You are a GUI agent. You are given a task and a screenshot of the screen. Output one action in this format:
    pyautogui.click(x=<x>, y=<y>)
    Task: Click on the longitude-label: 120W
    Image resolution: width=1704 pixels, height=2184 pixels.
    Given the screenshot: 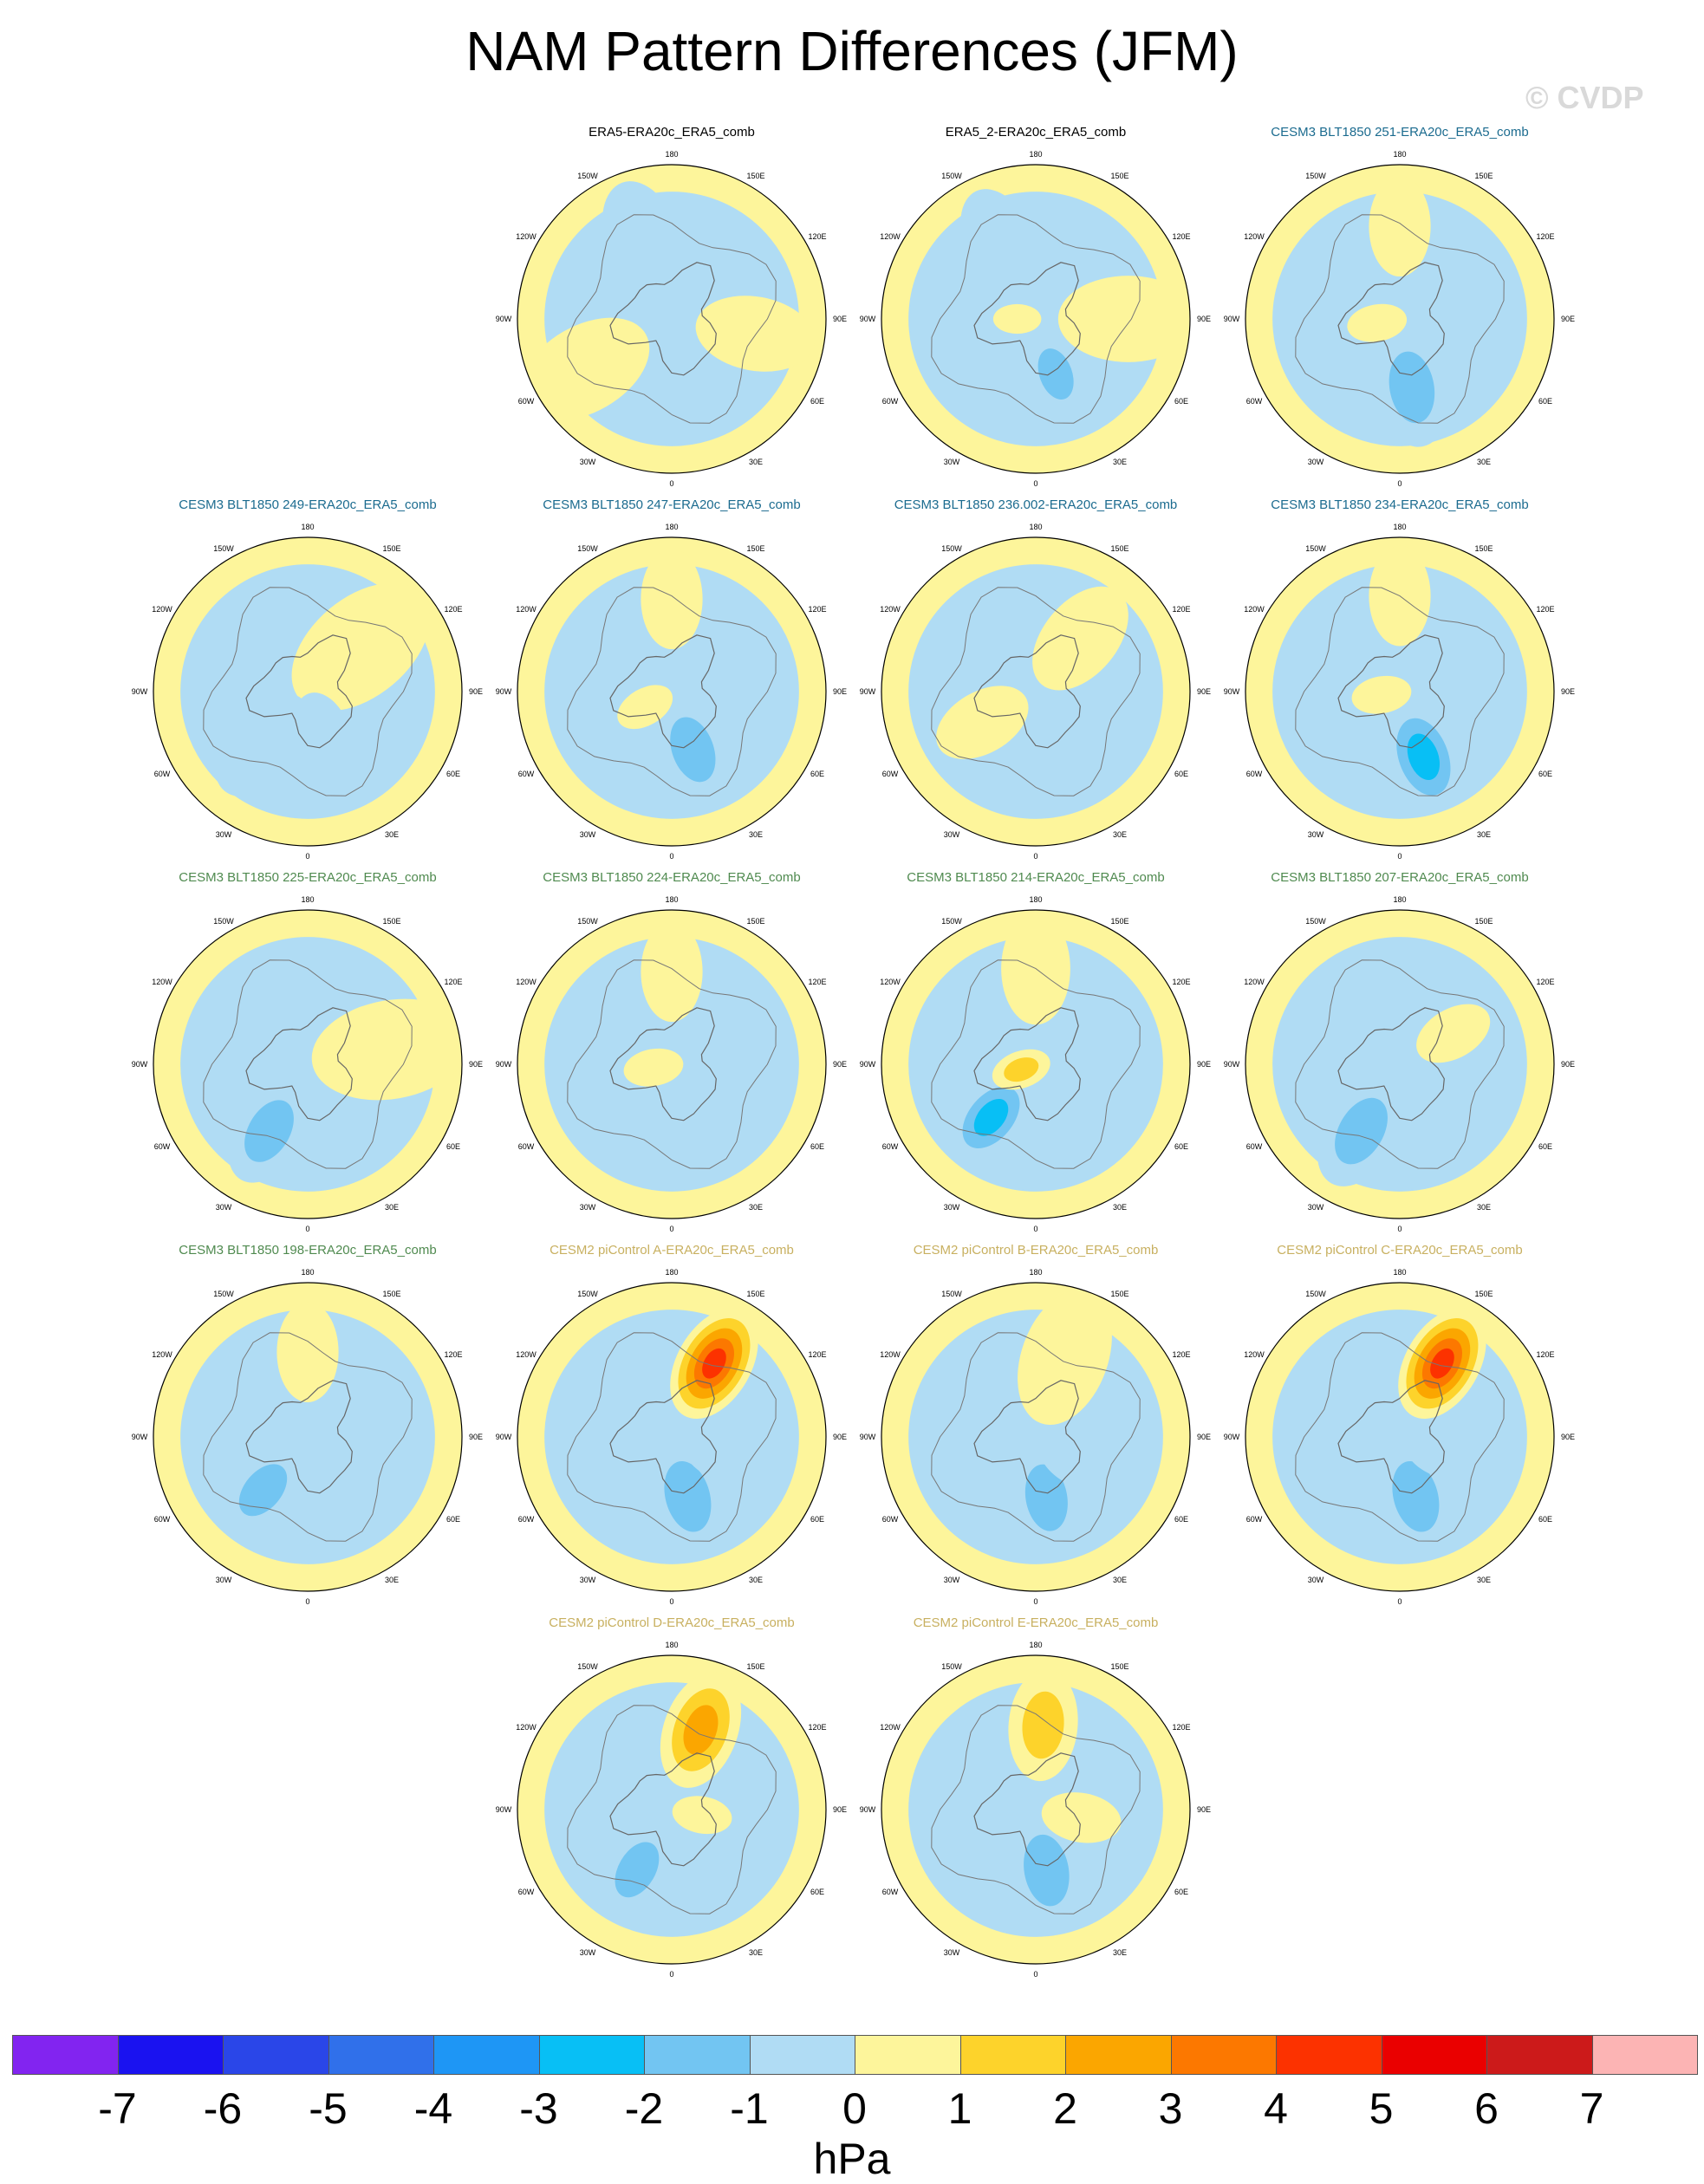 What is the action you would take?
    pyautogui.click(x=162, y=982)
    